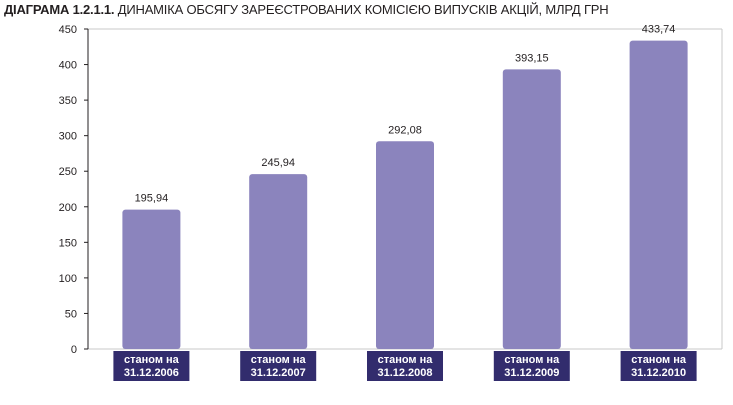 The image size is (733, 405). I want to click on y-tick-label: 300, so click(68, 137).